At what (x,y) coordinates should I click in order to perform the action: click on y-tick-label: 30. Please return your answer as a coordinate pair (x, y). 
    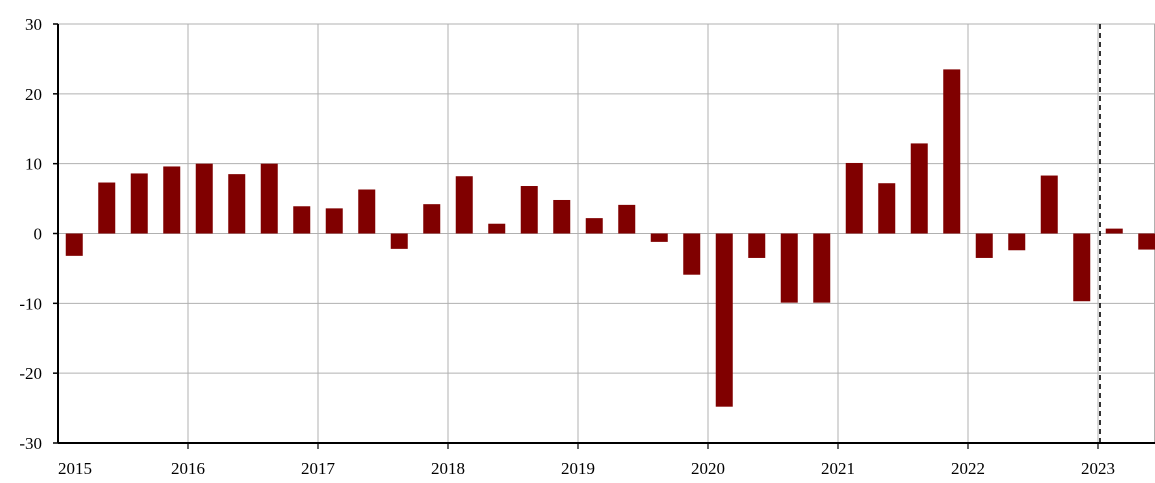
    Looking at the image, I should click on (33, 24).